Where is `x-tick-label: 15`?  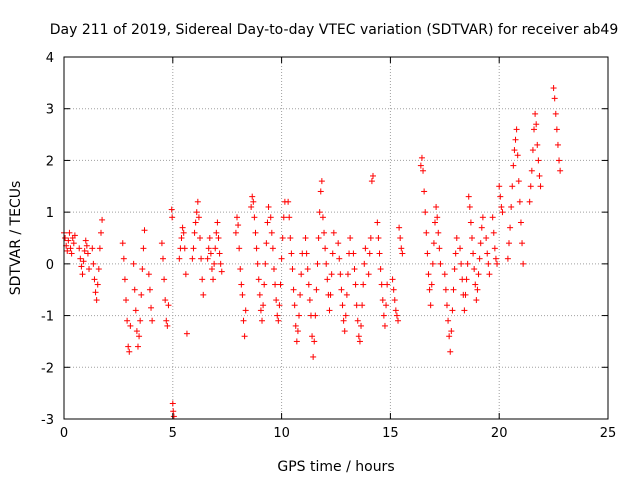 x-tick-label: 15 is located at coordinates (390, 433).